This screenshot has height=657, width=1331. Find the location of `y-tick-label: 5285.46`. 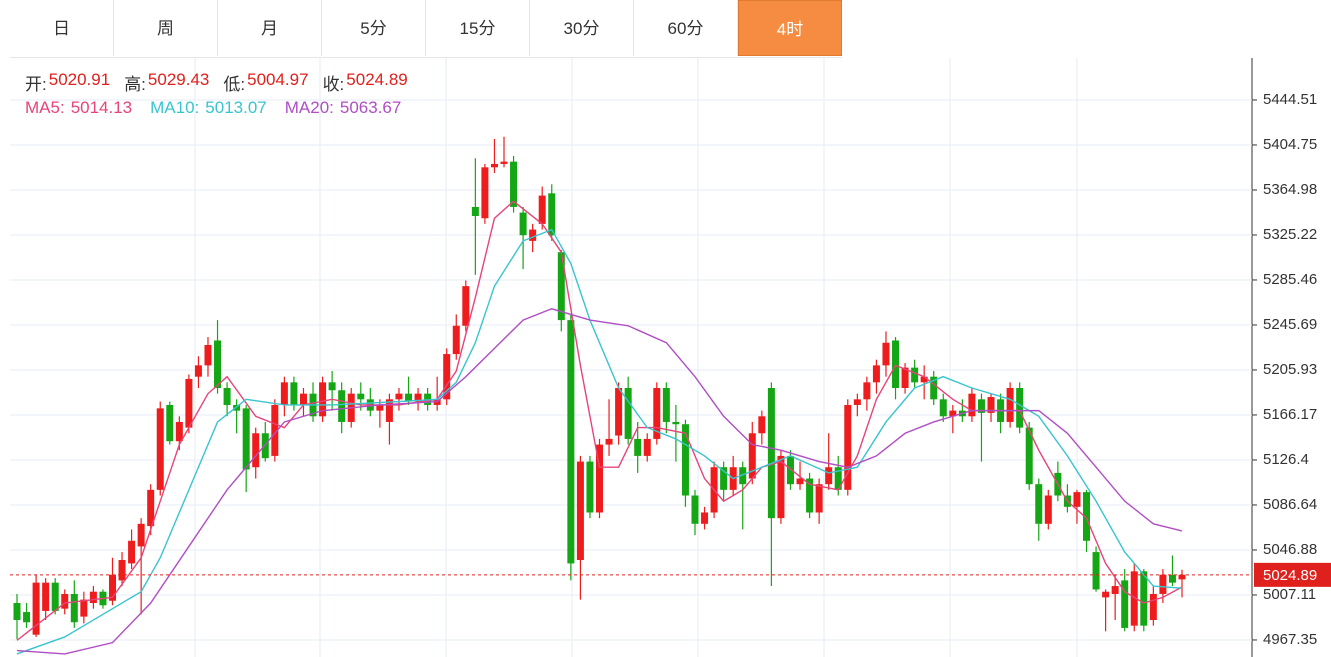

y-tick-label: 5285.46 is located at coordinates (1290, 279).